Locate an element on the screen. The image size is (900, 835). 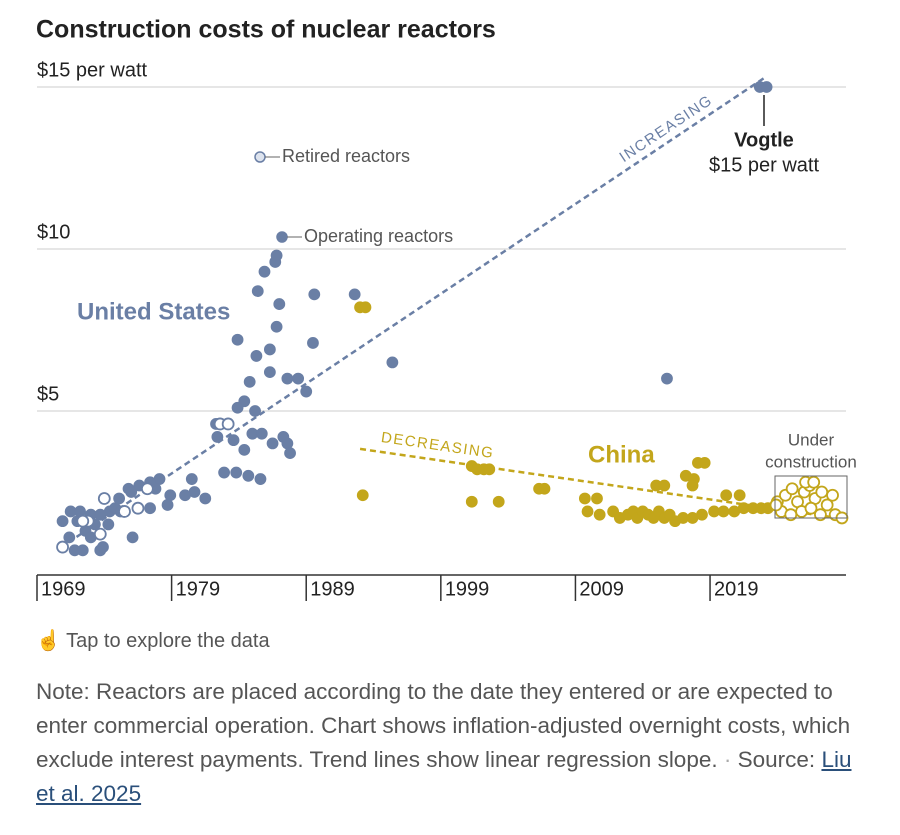
annotation-box is located at coordinates (811, 497).